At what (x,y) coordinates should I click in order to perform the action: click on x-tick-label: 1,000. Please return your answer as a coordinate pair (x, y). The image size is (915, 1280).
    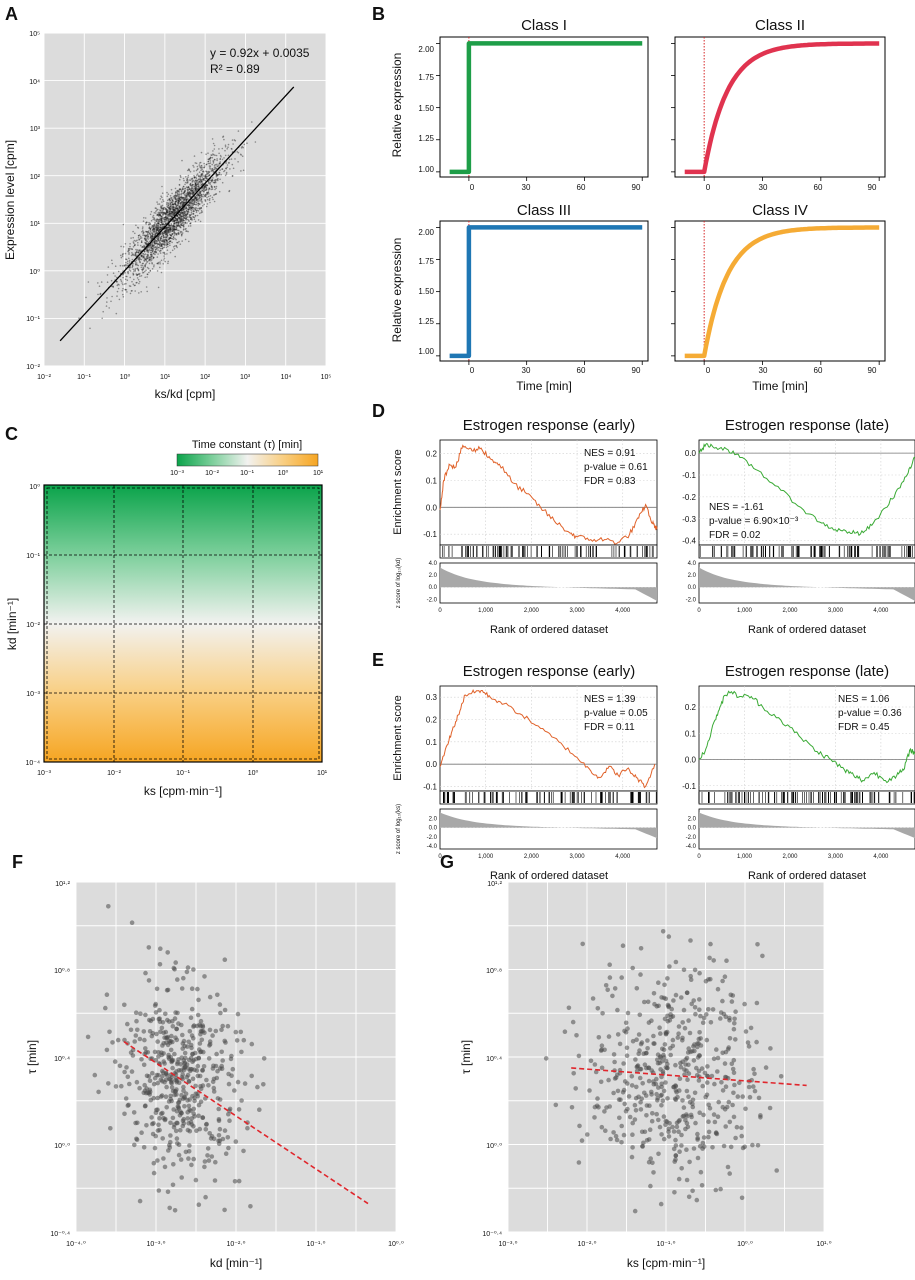
    Looking at the image, I should click on (745, 857).